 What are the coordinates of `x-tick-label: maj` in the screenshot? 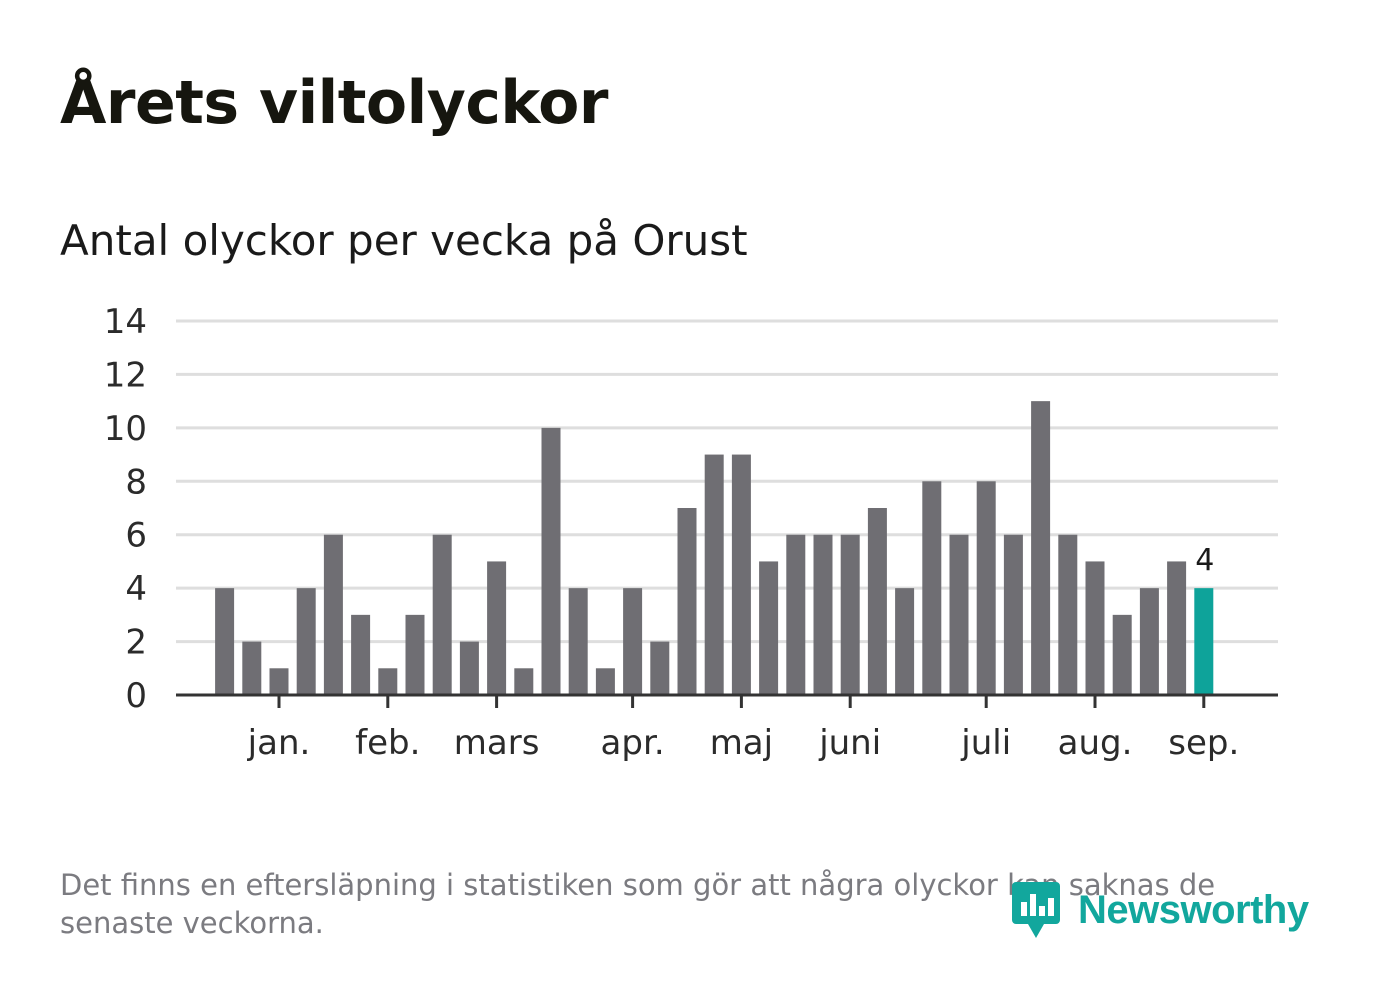 It's located at (741, 743).